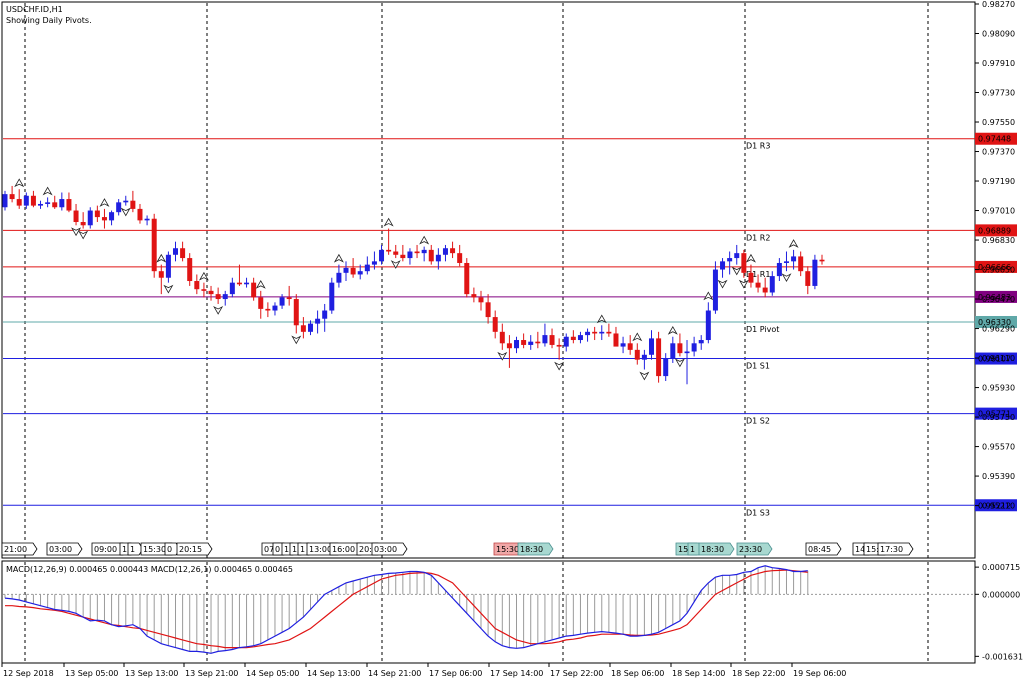  I want to click on session-tag-label: 18:30, so click(712, 549).